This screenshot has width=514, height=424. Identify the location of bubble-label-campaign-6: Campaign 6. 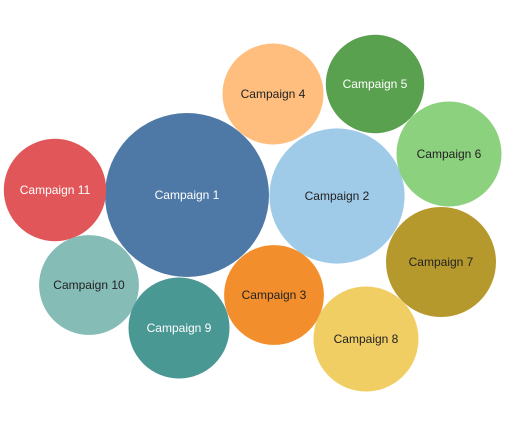
(449, 154).